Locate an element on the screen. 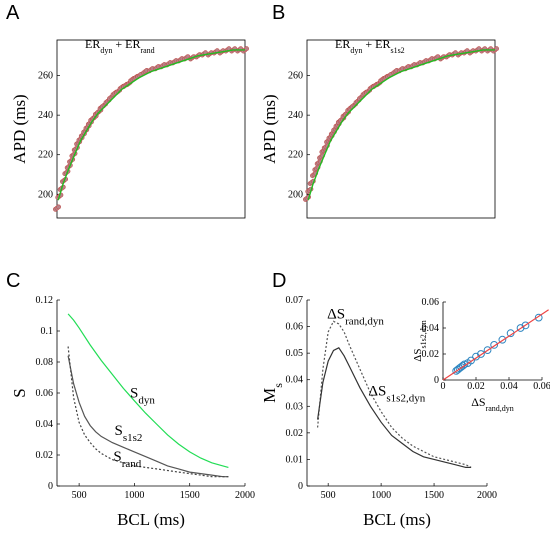 The height and width of the screenshot is (537, 550). panel-label-b: B is located at coordinates (279, 13).